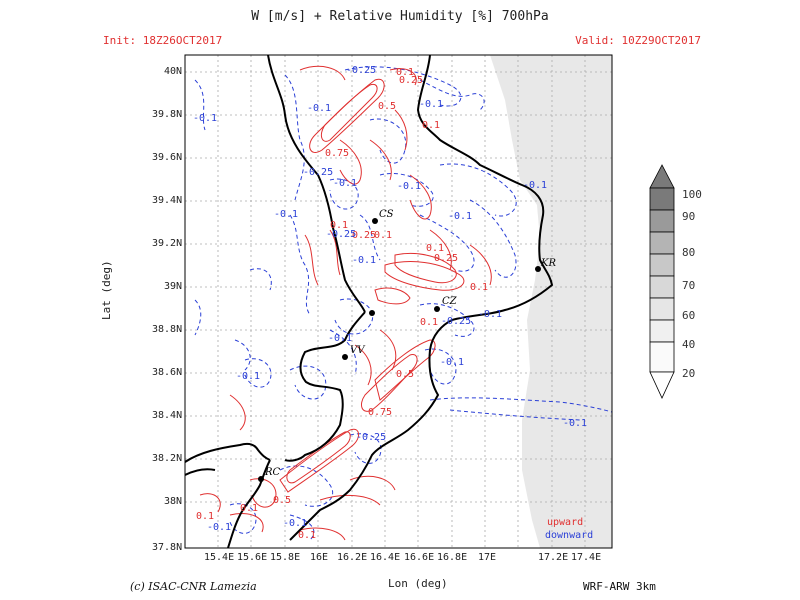  What do you see at coordinates (352, 557) in the screenshot?
I see `x-tick: 16.2E` at bounding box center [352, 557].